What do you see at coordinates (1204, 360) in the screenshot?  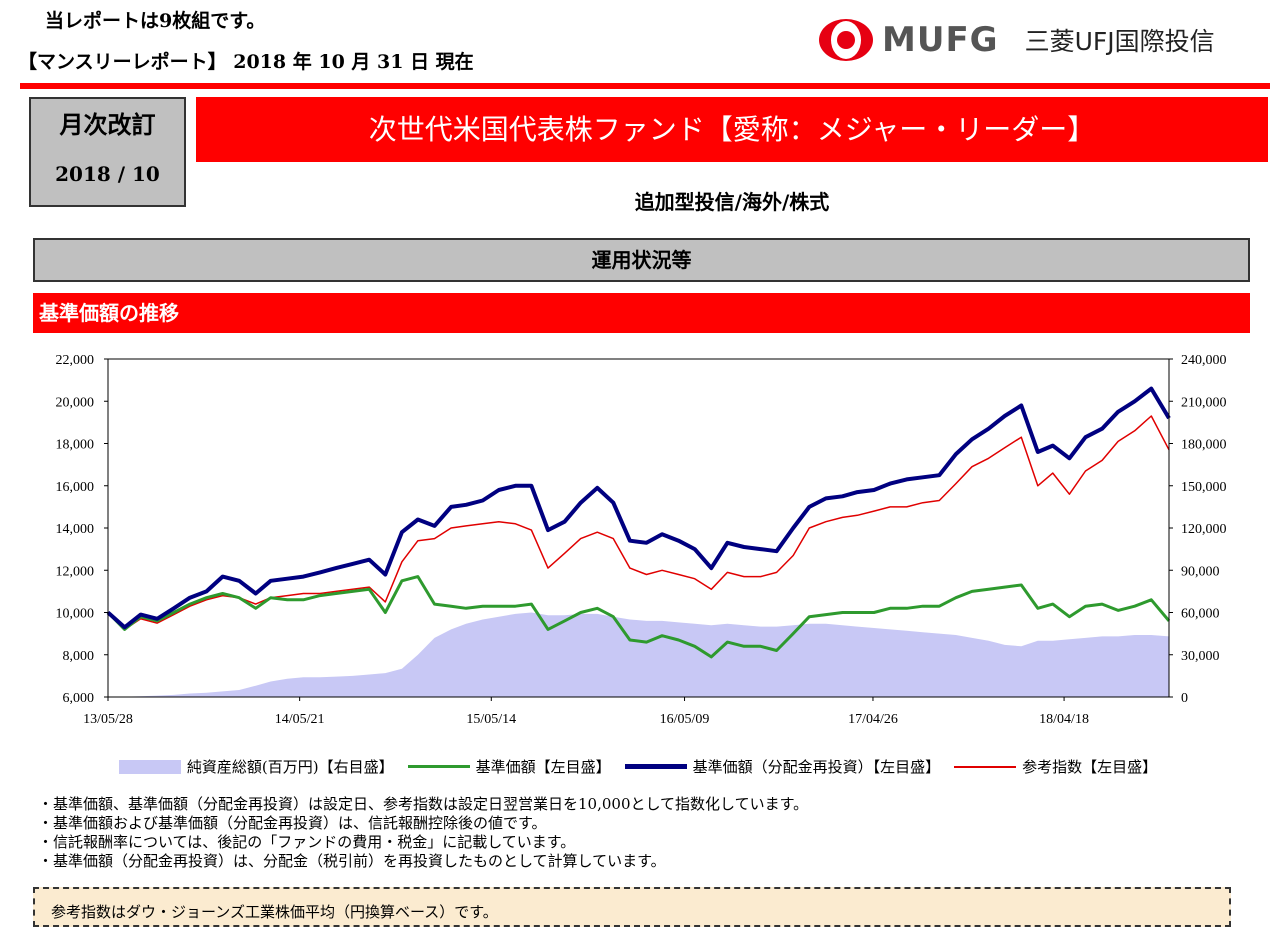 I see `y-tick-label-right: 240,000` at bounding box center [1204, 360].